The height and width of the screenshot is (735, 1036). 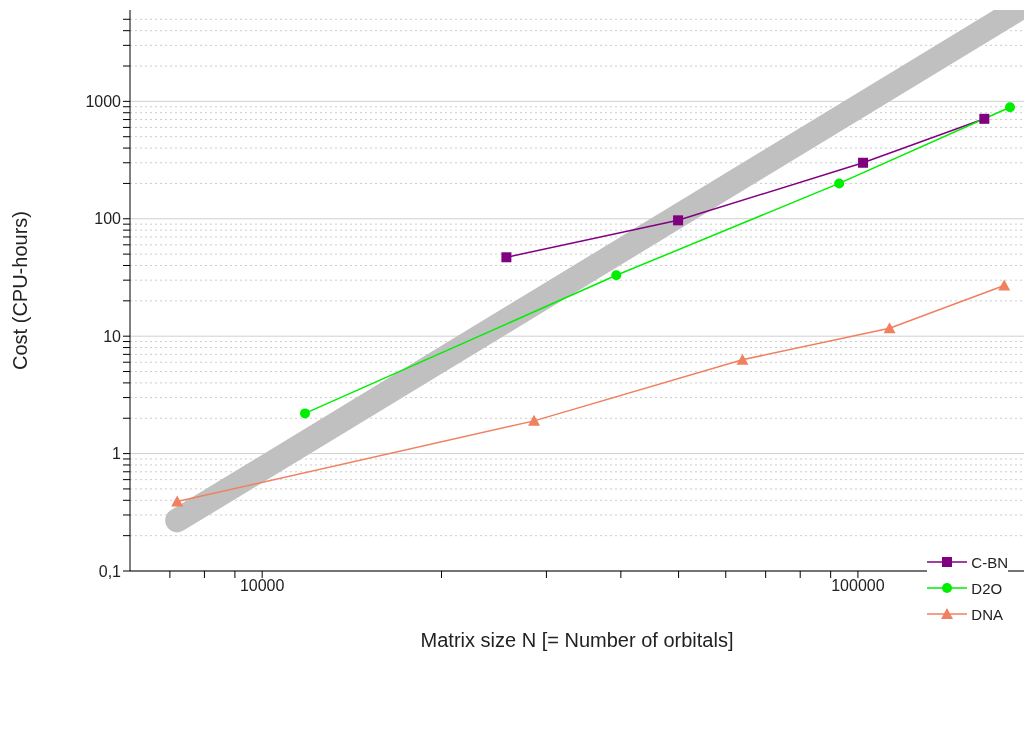 I want to click on legend-label: D2O, so click(x=987, y=588).